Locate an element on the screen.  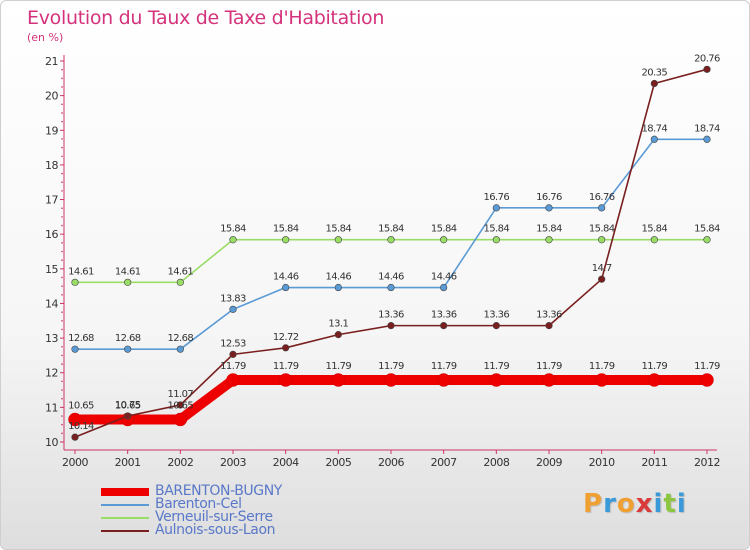
data-label: 14.46 is located at coordinates (391, 277).